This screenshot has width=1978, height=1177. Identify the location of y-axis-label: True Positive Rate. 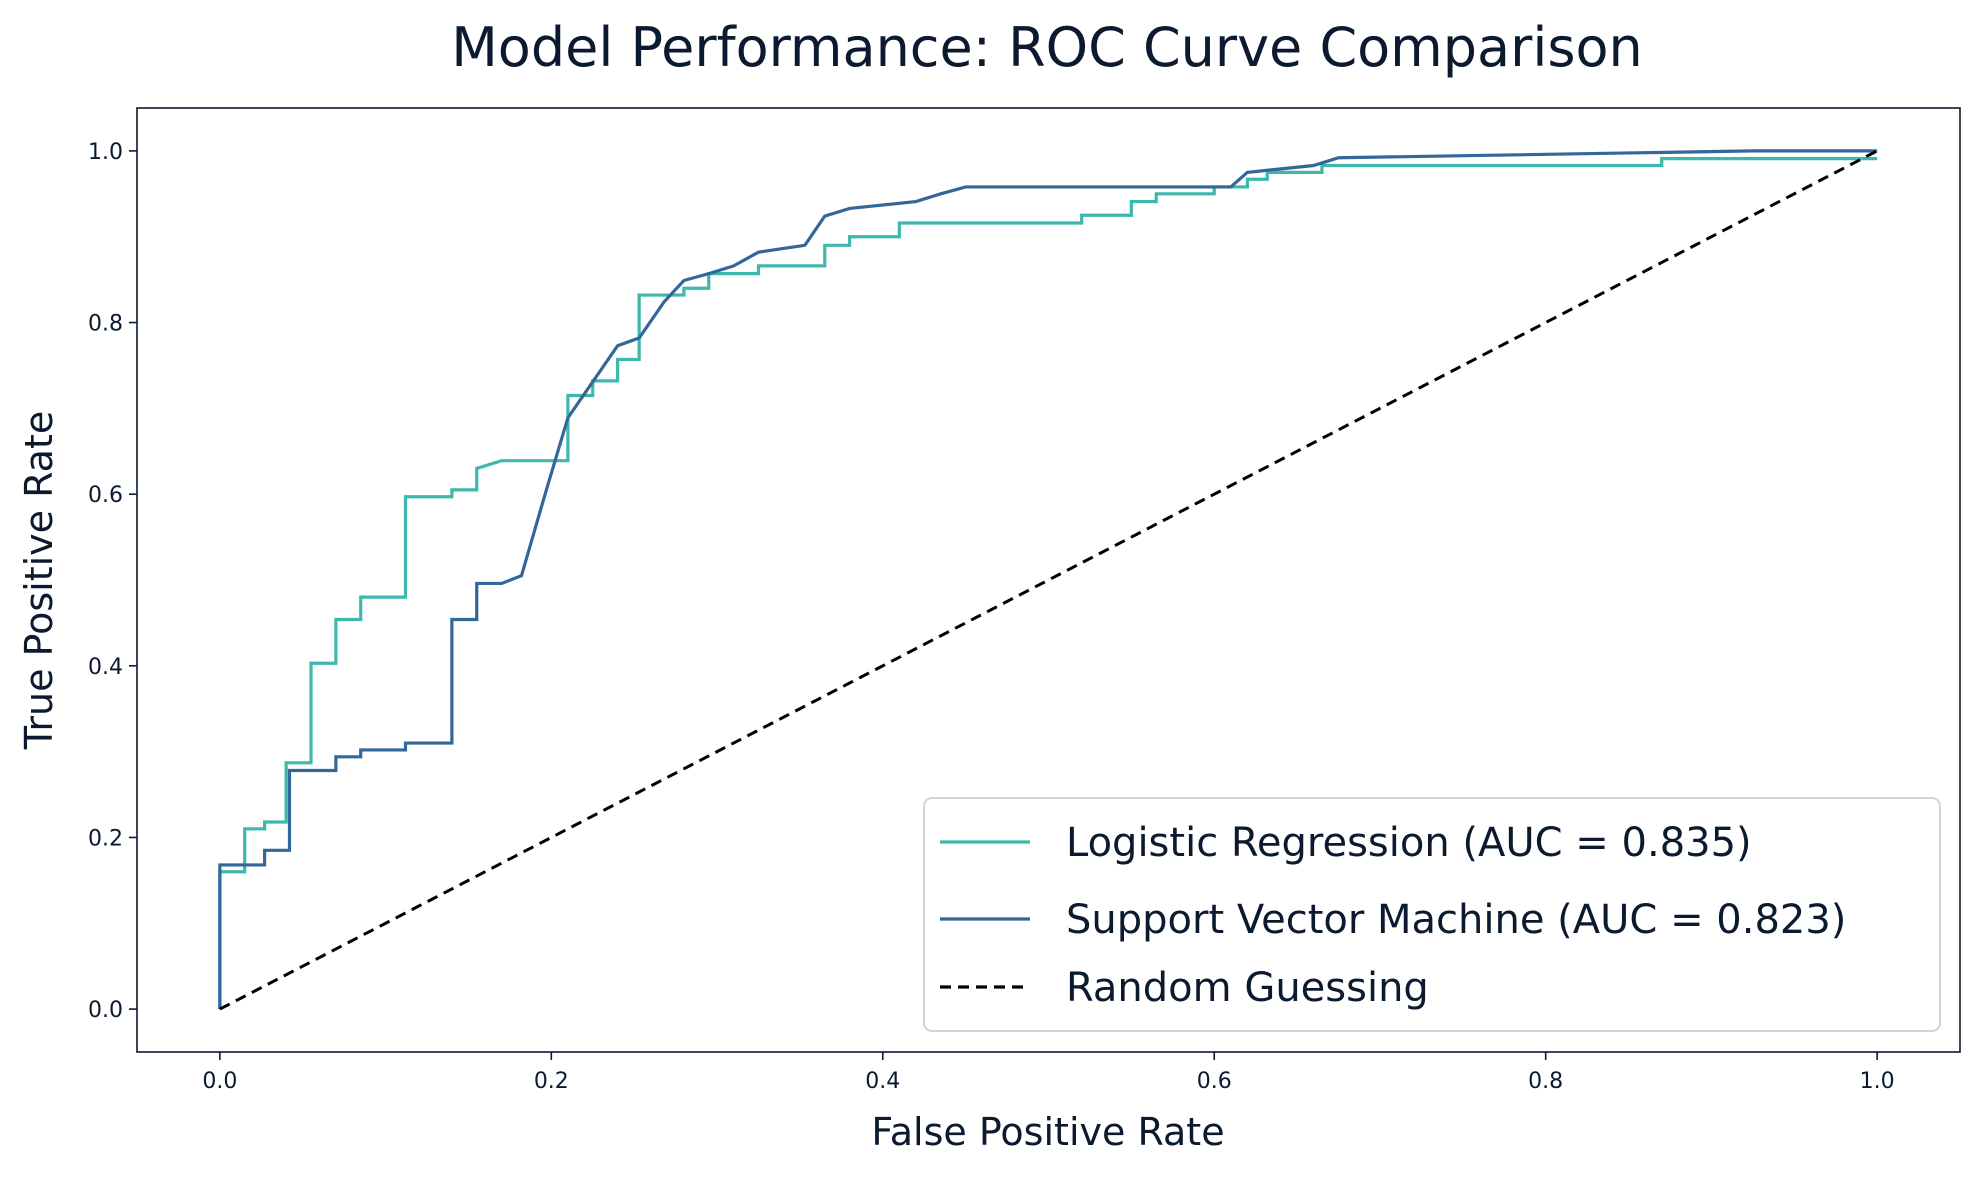
(39, 581).